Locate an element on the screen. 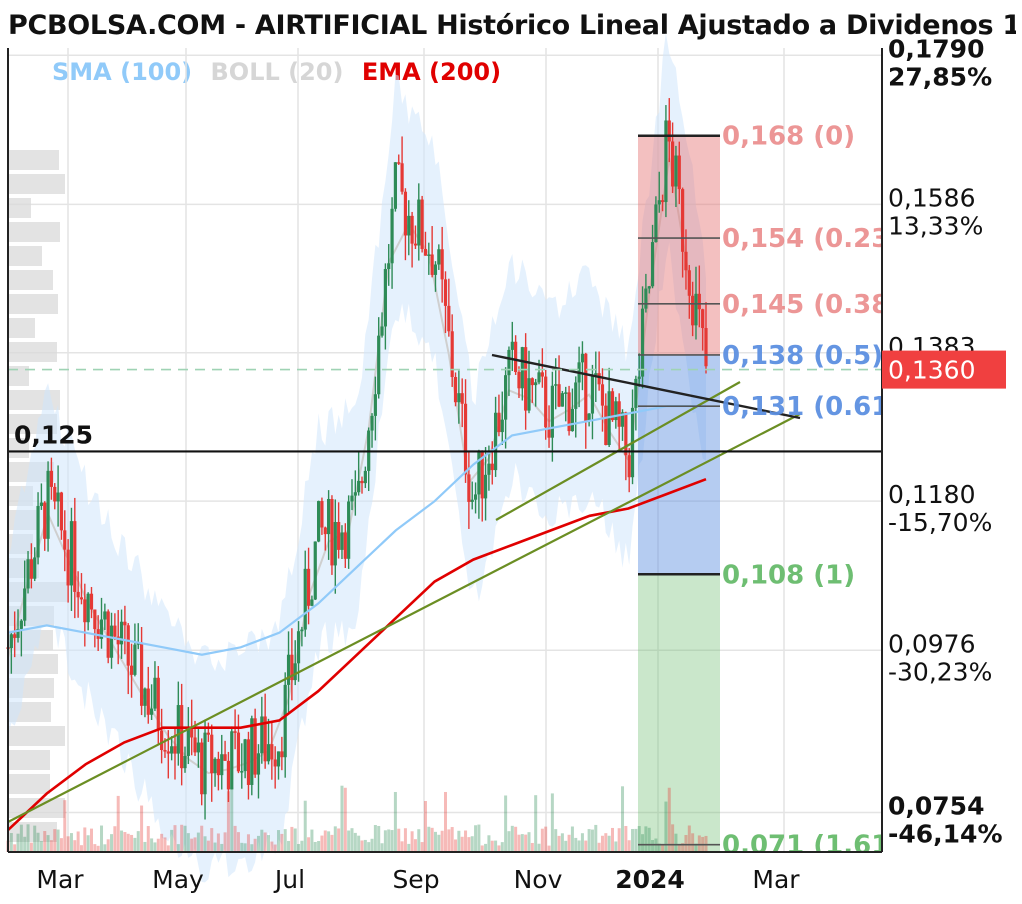 The image size is (1022, 904). fib-level-label: 0,138 (0.5) is located at coordinates (802, 356).